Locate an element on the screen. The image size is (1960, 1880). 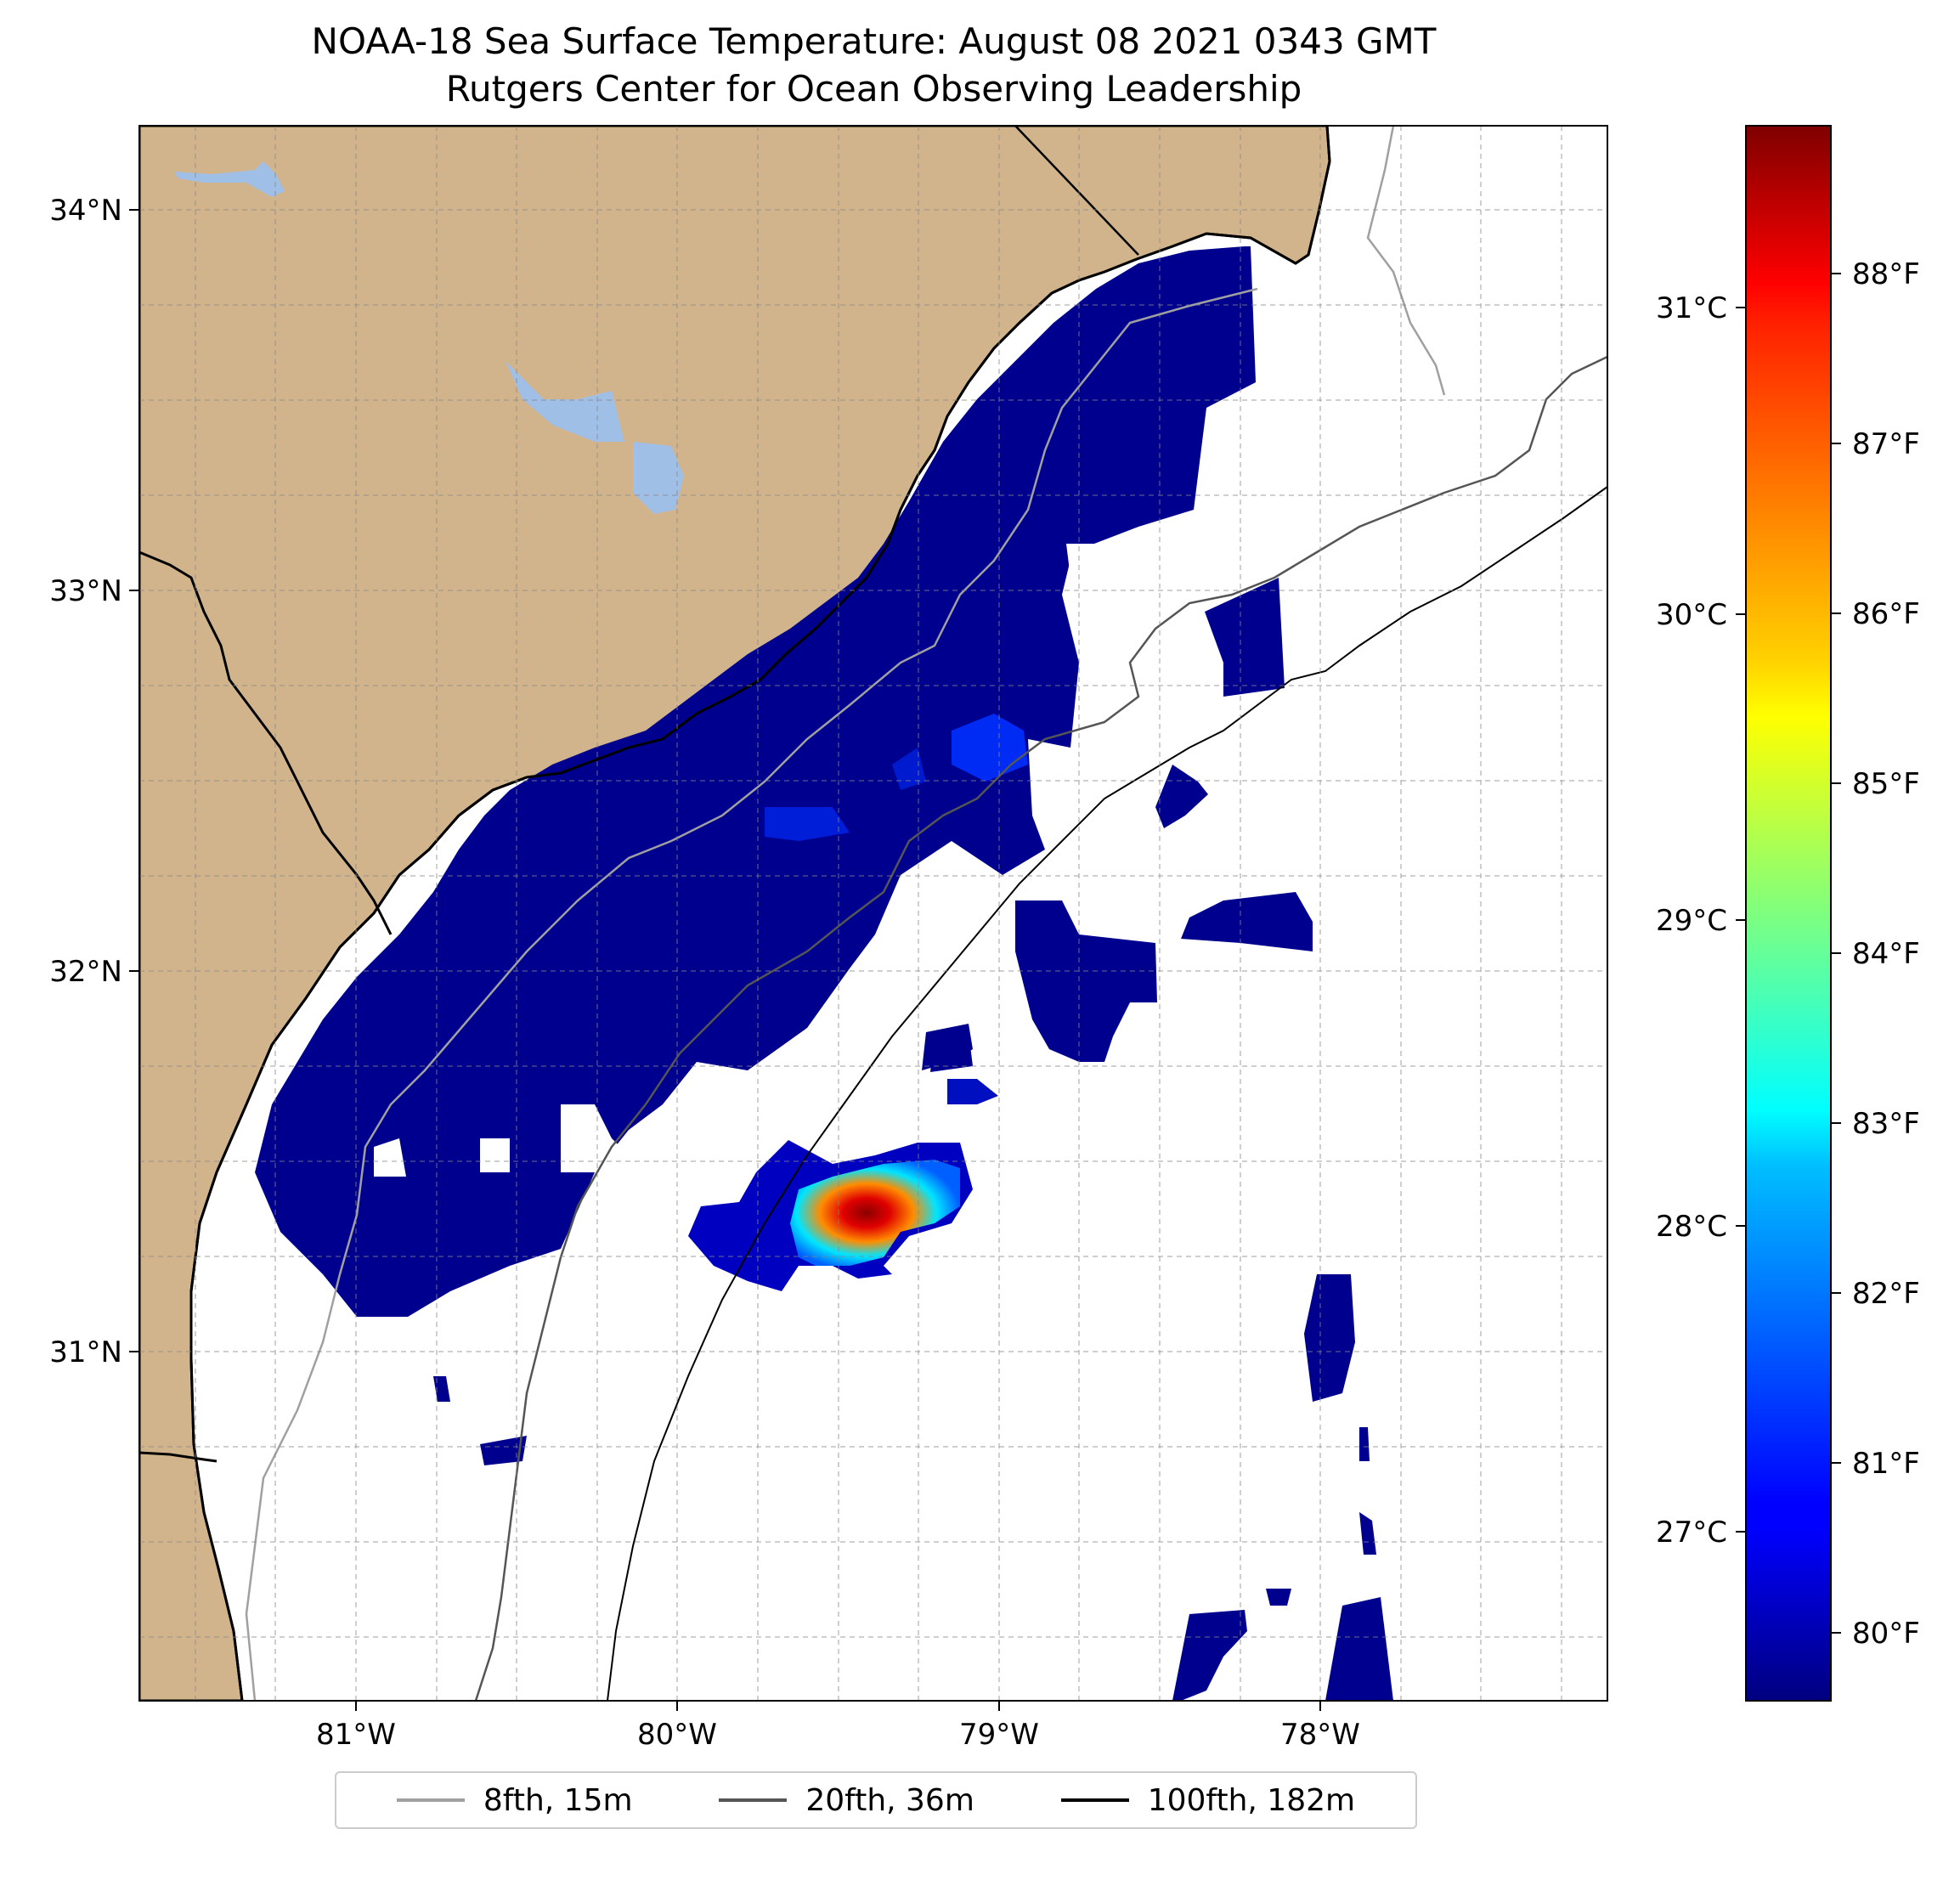
colorbar-celsius-label: 27°C is located at coordinates (1692, 1533).